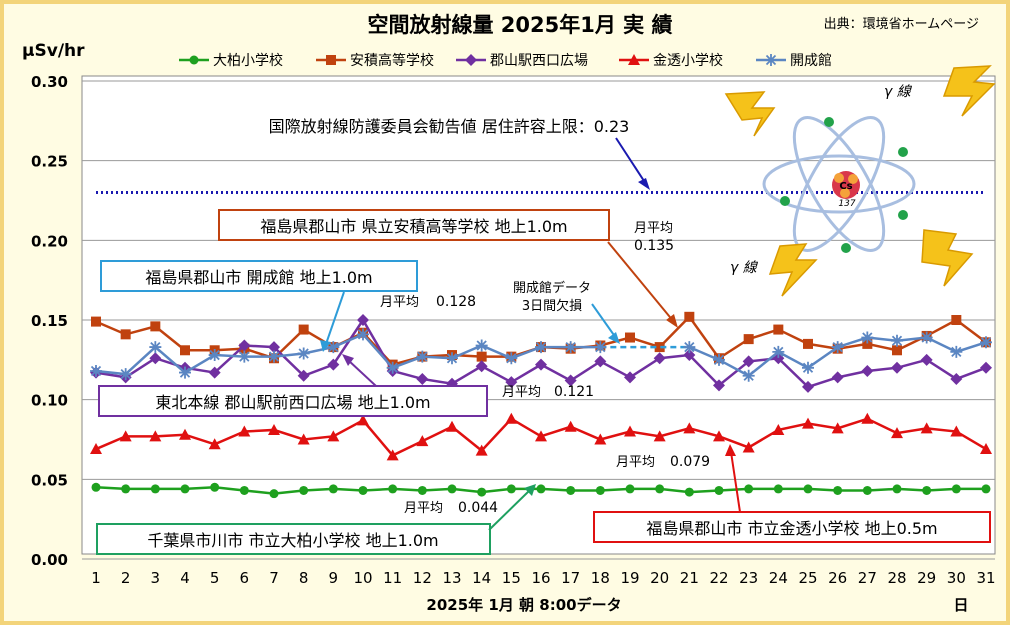  I want to click on gamma-label-upper: γ 線, so click(898, 92).